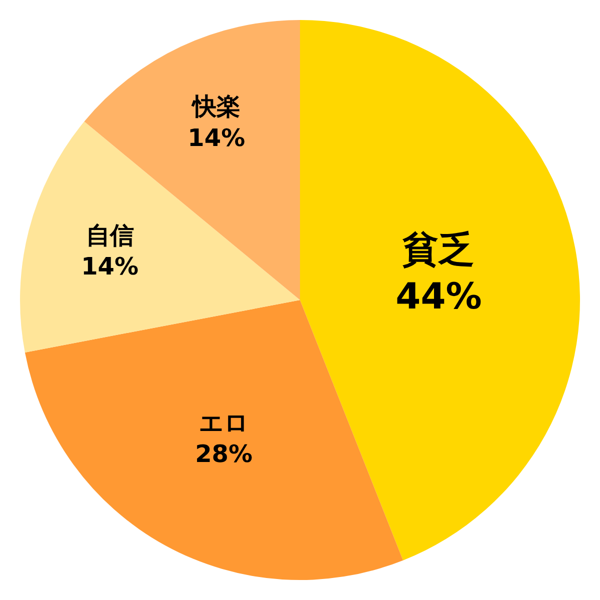  Describe the element at coordinates (224, 454) in the screenshot. I see `data-label: 28%` at that location.